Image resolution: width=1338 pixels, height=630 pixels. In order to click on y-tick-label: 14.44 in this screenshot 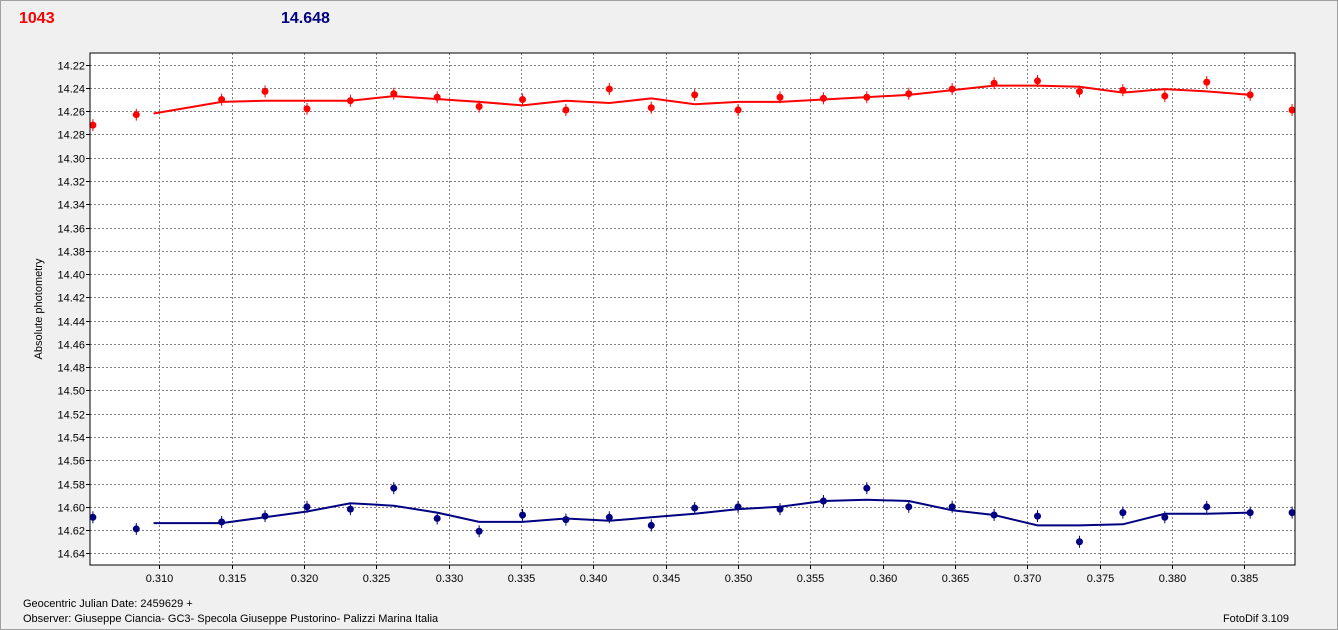, I will do `click(71, 323)`.